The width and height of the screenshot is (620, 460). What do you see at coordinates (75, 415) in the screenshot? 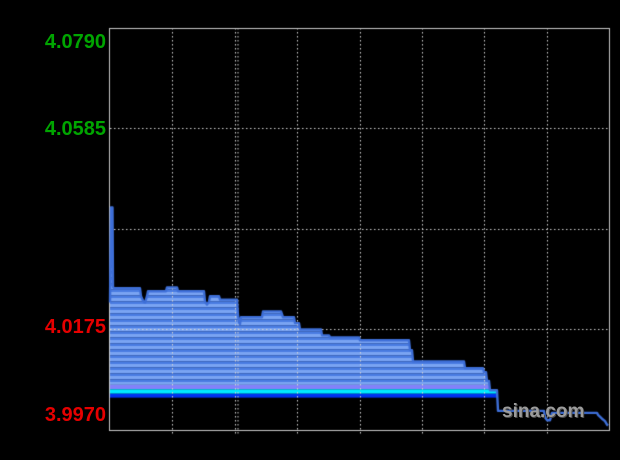
I see `y-axis-label-low: 3.9970` at bounding box center [75, 415].